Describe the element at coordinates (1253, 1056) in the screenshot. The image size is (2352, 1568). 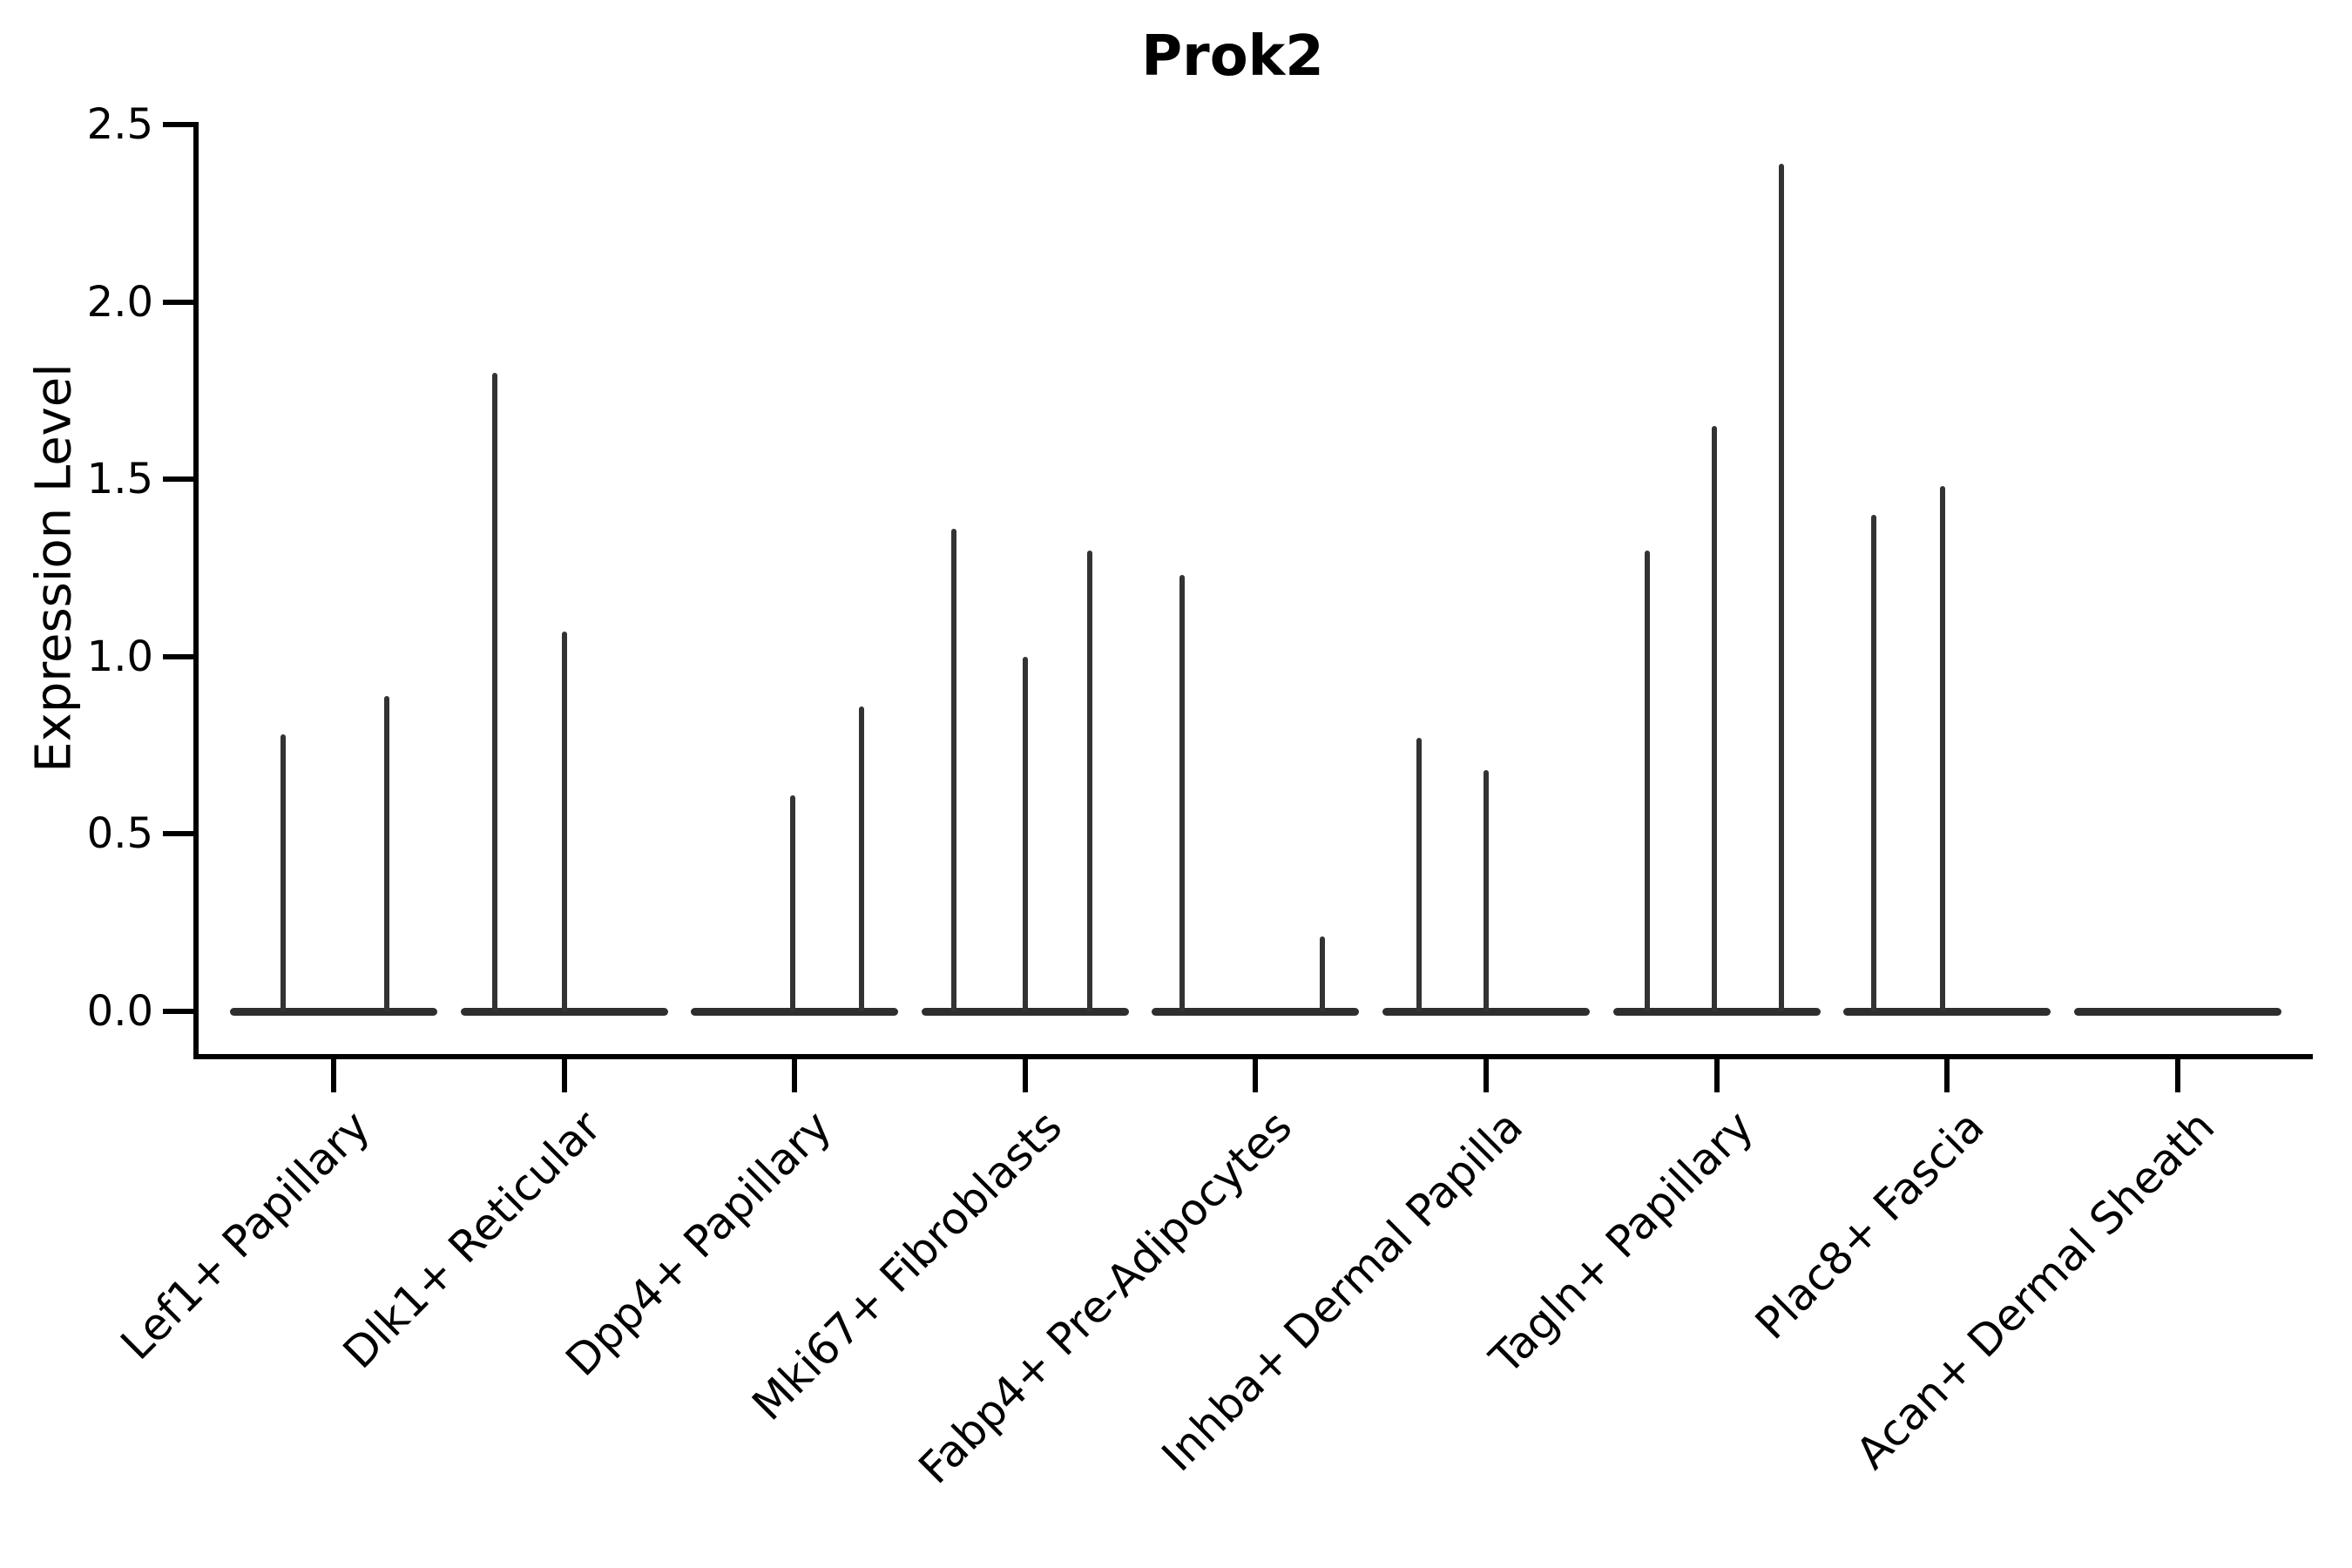
I see `x-axis-spine` at that location.